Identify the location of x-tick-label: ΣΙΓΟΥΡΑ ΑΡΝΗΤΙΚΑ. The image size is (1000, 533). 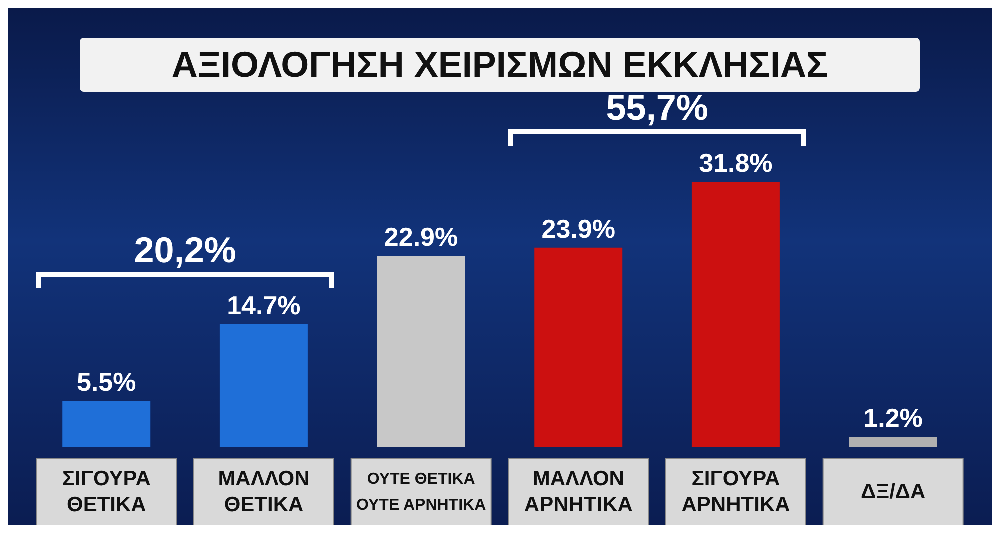
(736, 492).